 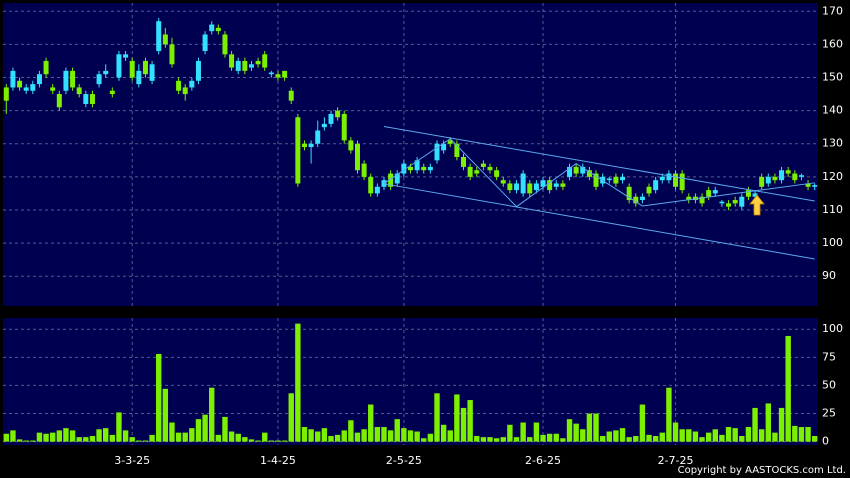 I want to click on y-tick-label: 25, so click(x=829, y=413).